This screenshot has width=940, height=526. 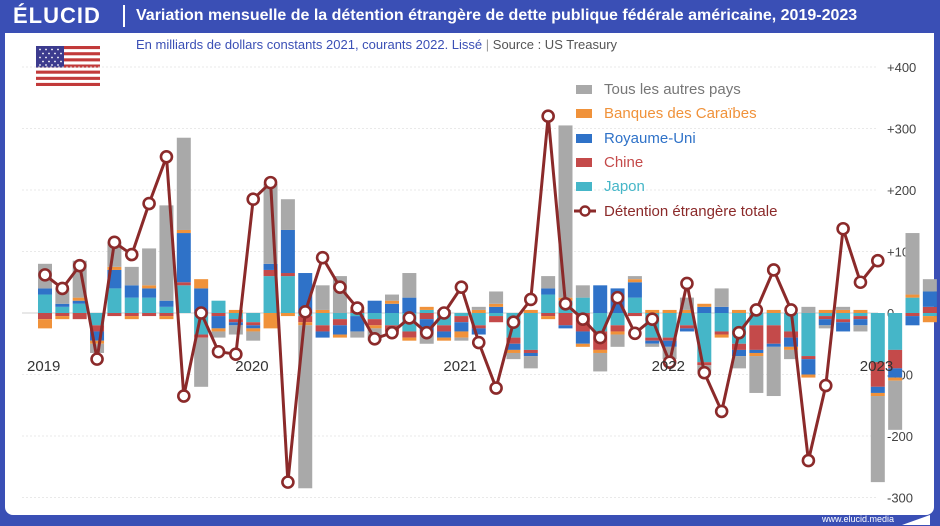 I want to click on x-year-label: 2022, so click(x=668, y=366).